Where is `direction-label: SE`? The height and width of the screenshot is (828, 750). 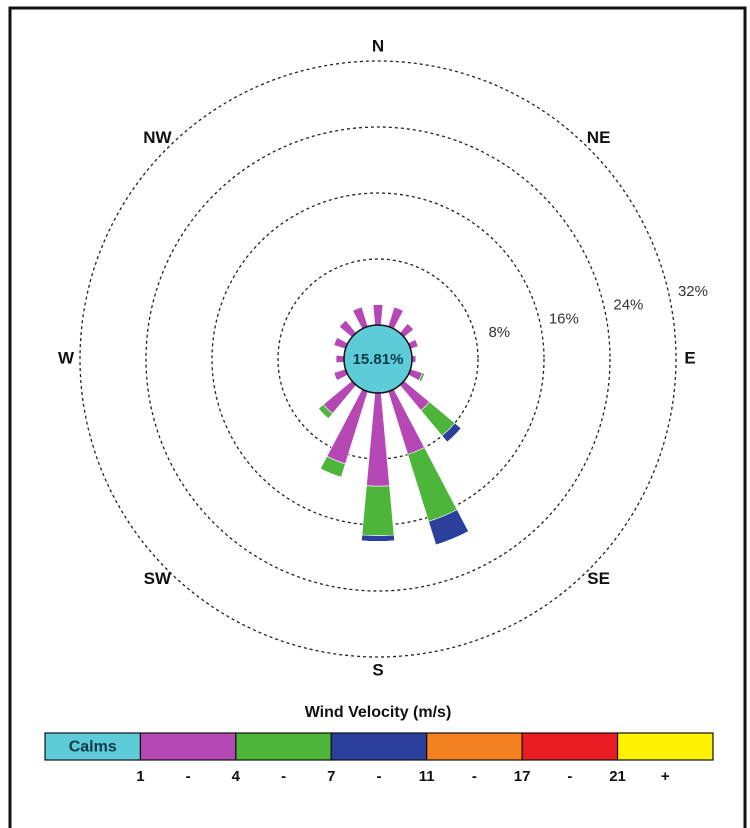
direction-label: SE is located at coordinates (598, 578).